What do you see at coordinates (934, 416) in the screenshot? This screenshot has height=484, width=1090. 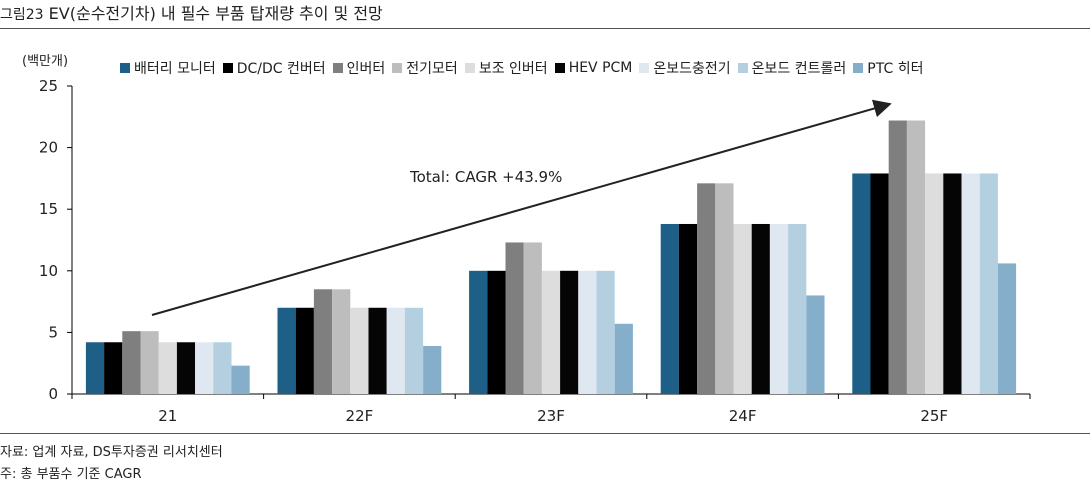 I see `x-tick-label: 25F` at bounding box center [934, 416].